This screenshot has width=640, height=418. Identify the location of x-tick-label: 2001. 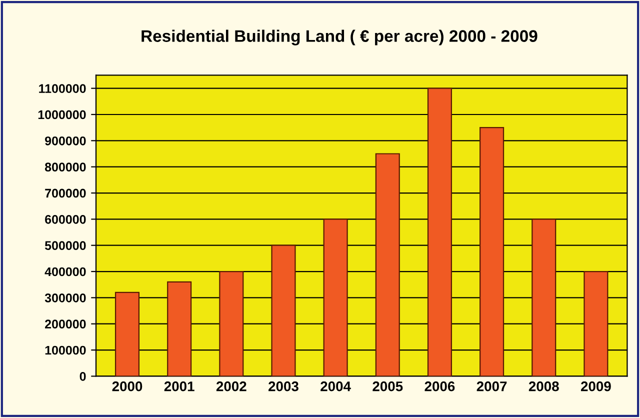
(179, 386).